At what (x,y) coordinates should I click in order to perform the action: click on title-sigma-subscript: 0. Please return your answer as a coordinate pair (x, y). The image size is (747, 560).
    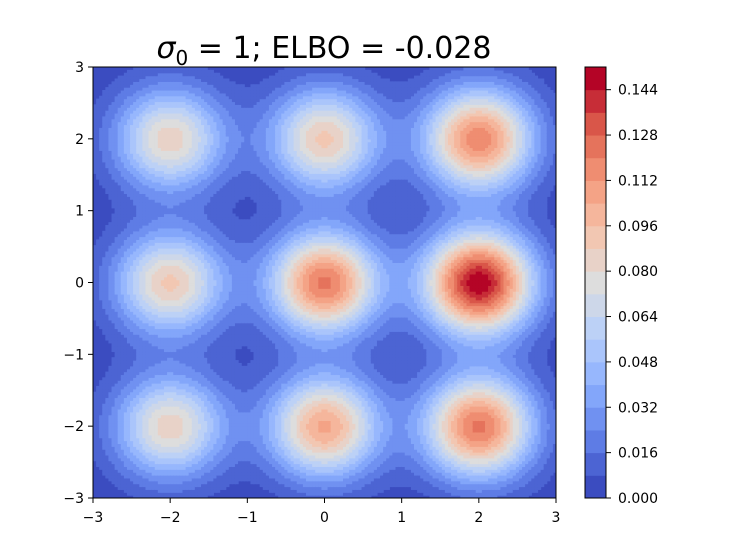
    Looking at the image, I should click on (182, 58).